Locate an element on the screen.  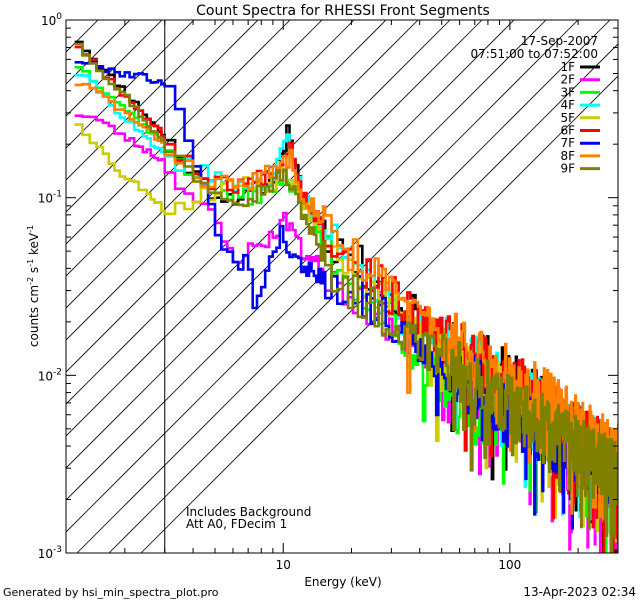
legend-label-7F: 7F is located at coordinates (567, 143).